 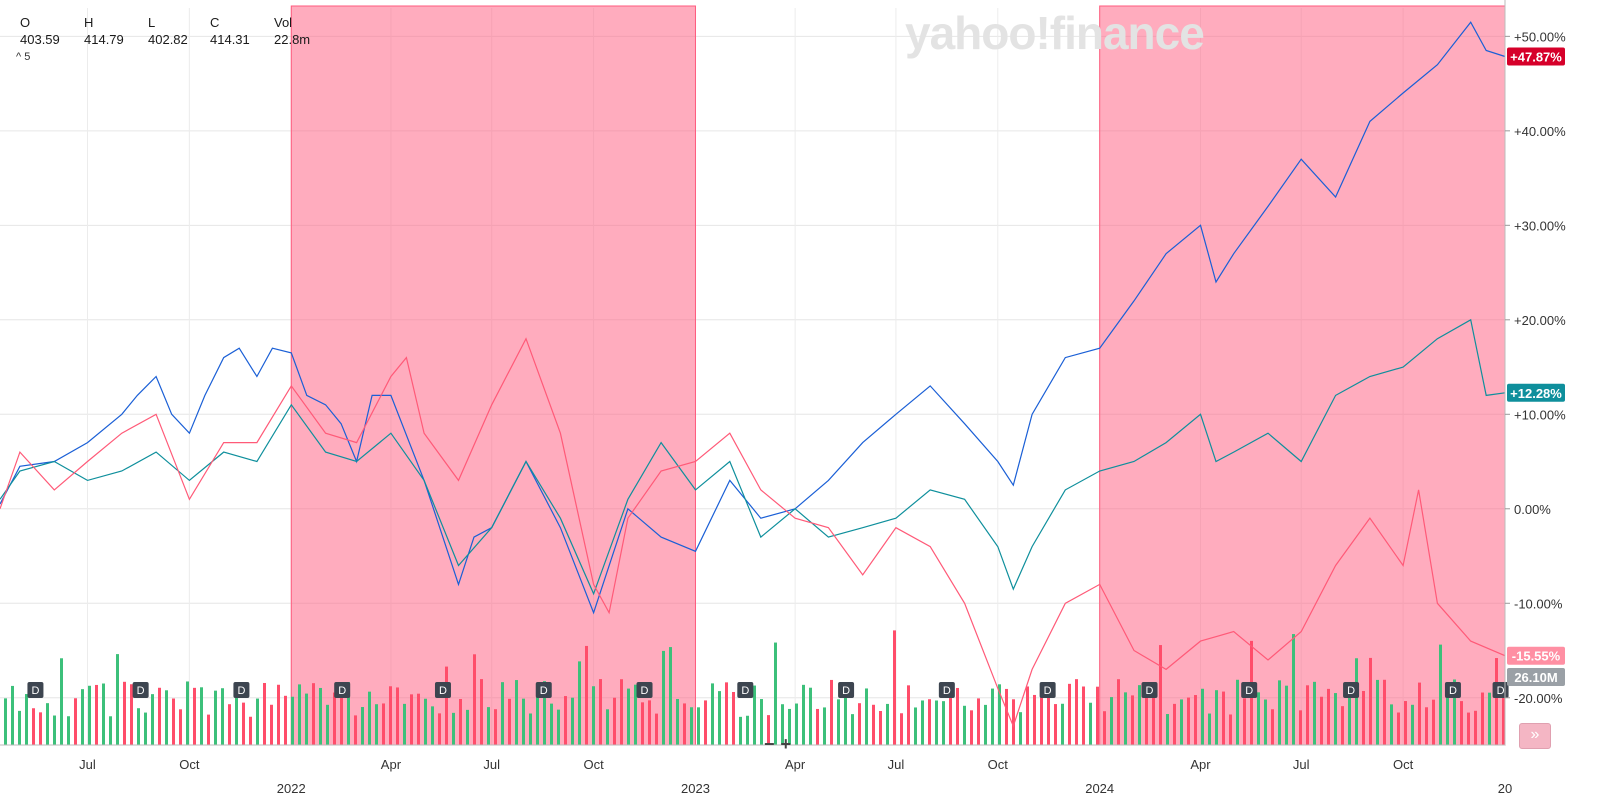 I want to click on year-tick-label: 2022, so click(x=291, y=788).